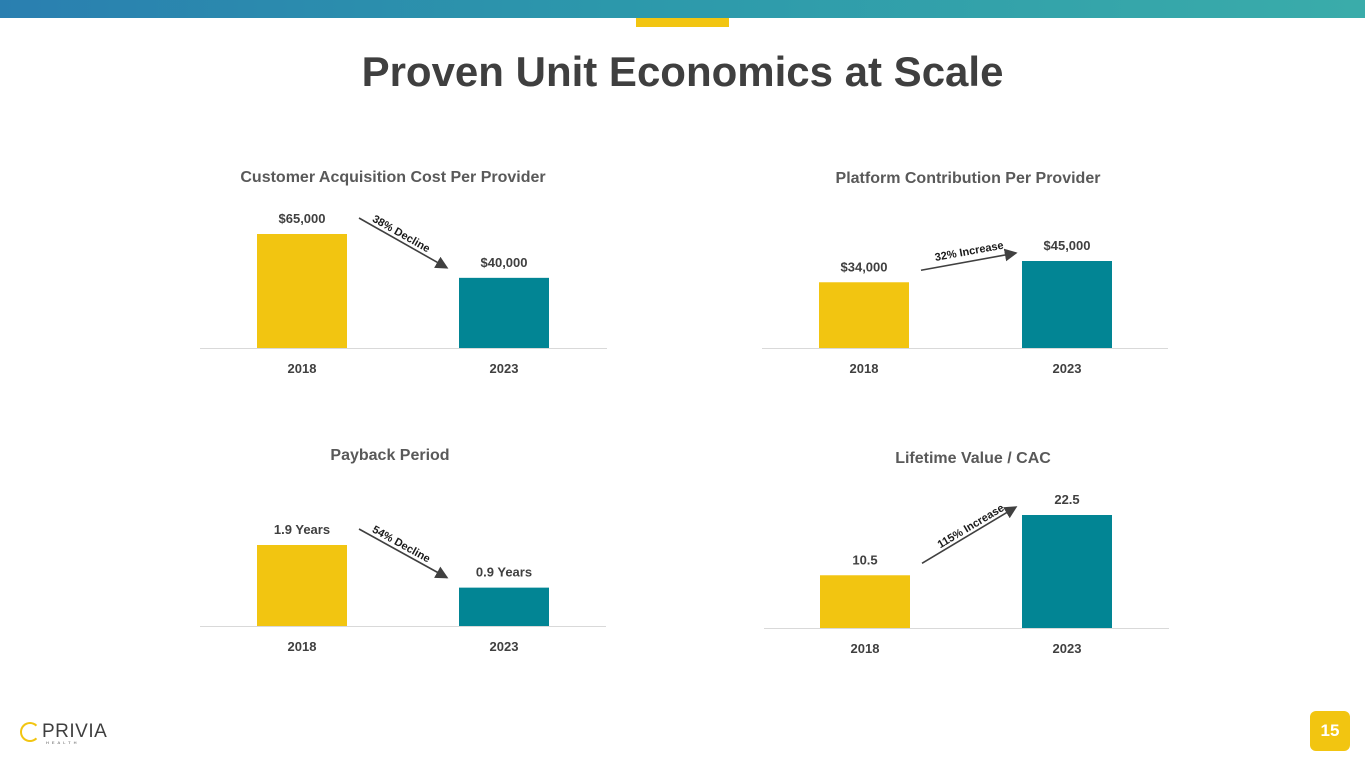  Describe the element at coordinates (865, 648) in the screenshot. I see `chart-4-tick-2018: 2018` at that location.